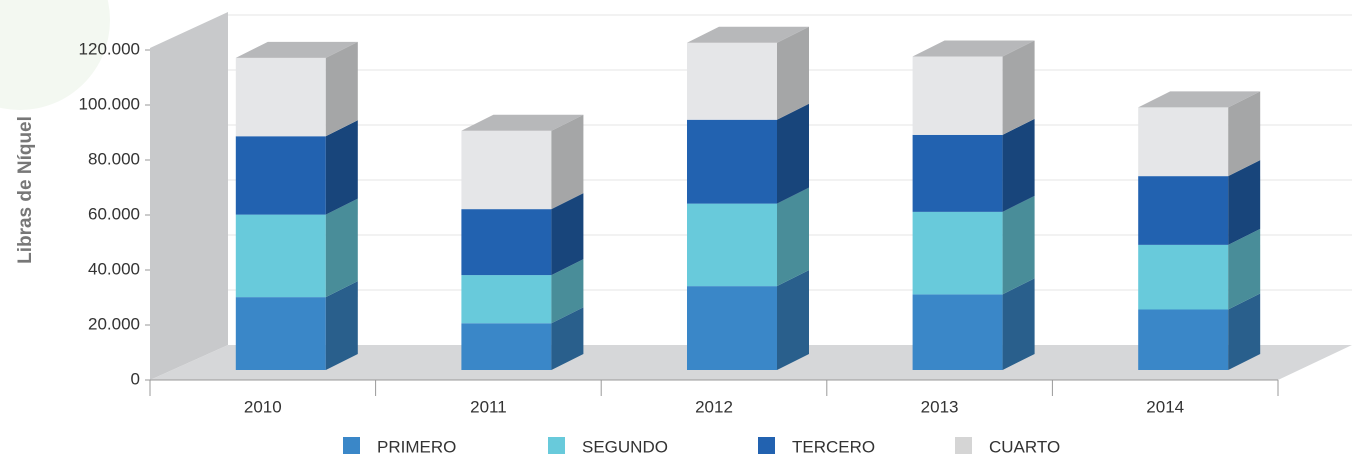 This screenshot has height=456, width=1352. I want to click on back-wall, so click(189, 196).